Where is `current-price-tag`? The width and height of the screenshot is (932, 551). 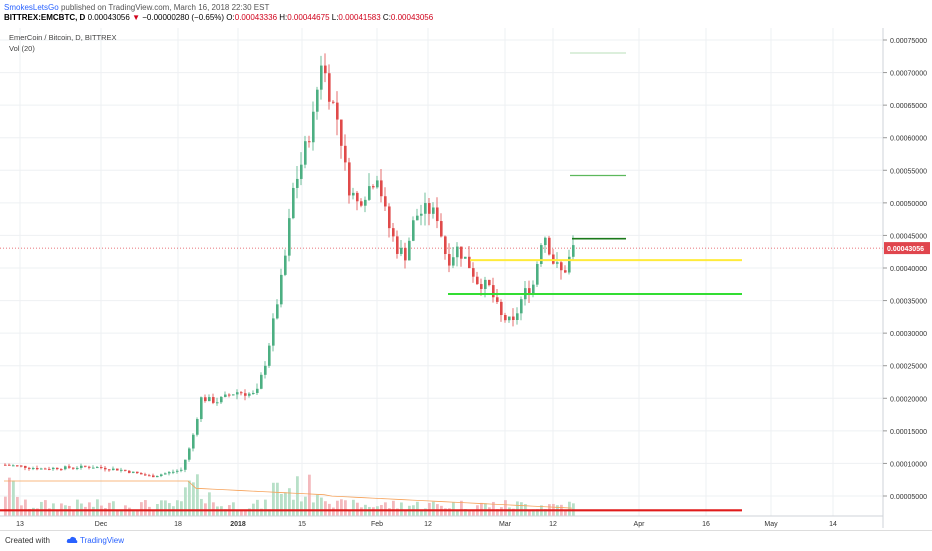
current-price-tag is located at coordinates (907, 248).